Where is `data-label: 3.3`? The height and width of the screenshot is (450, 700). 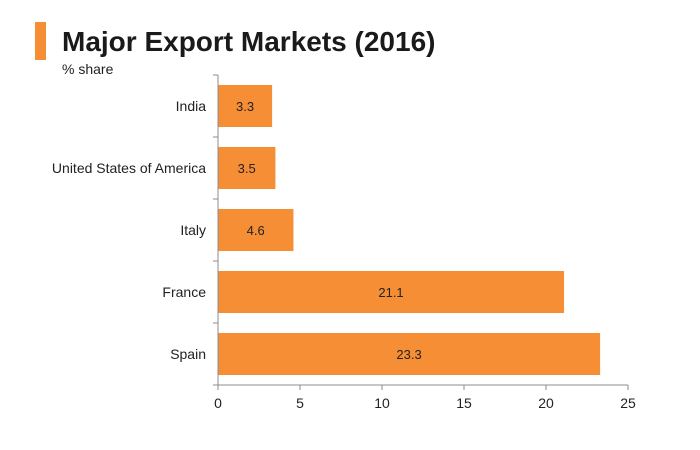
data-label: 3.3 is located at coordinates (245, 106).